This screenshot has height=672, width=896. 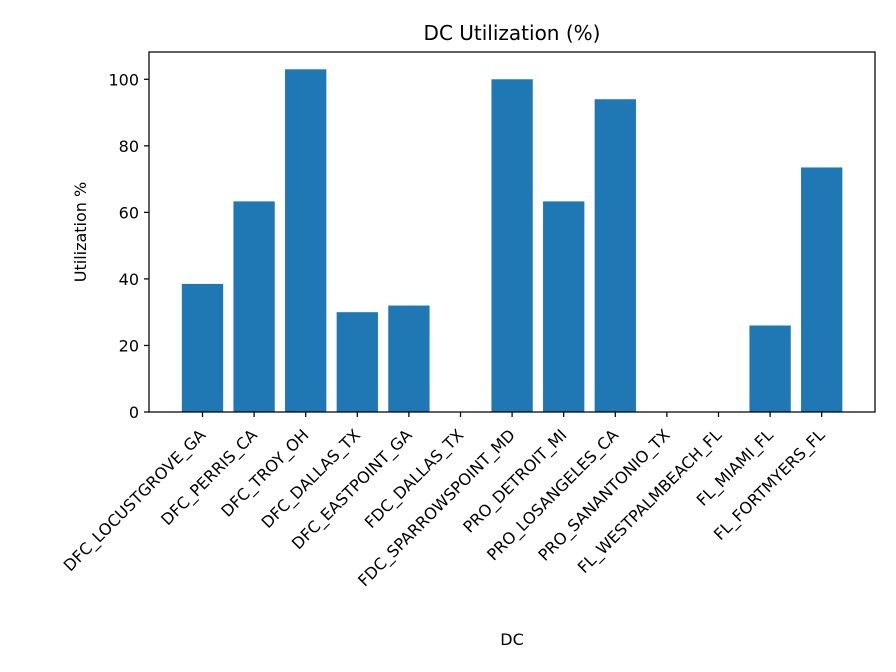 I want to click on x-tick-label: DFC_TROY_OH, so click(x=265, y=473).